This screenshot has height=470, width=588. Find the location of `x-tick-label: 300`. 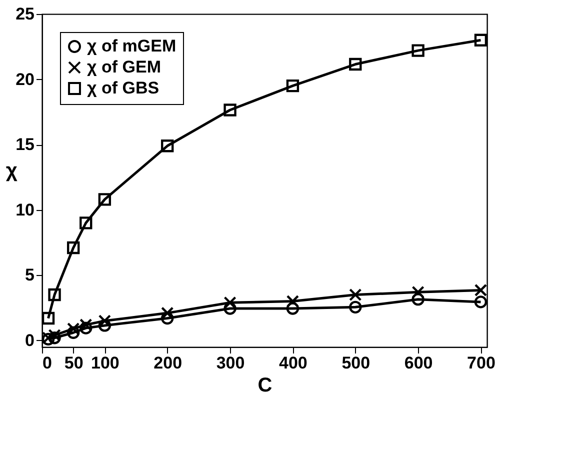

x-tick-label: 300 is located at coordinates (230, 363).